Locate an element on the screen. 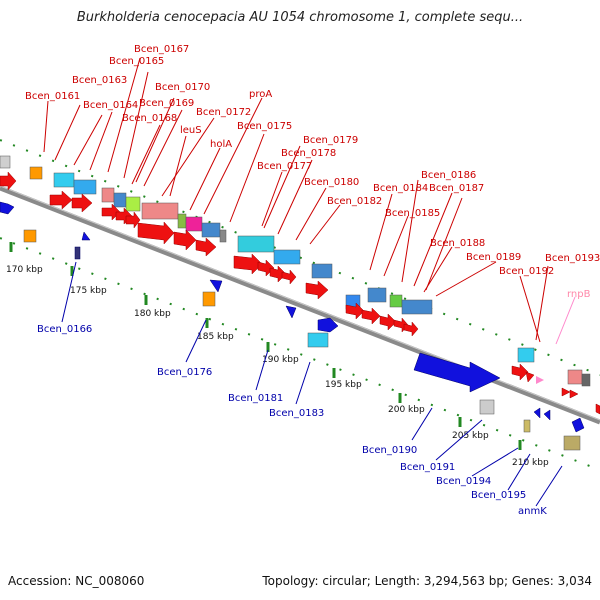 This screenshot has width=600, height=600. gene-label: Bcen_0185 is located at coordinates (412, 213).